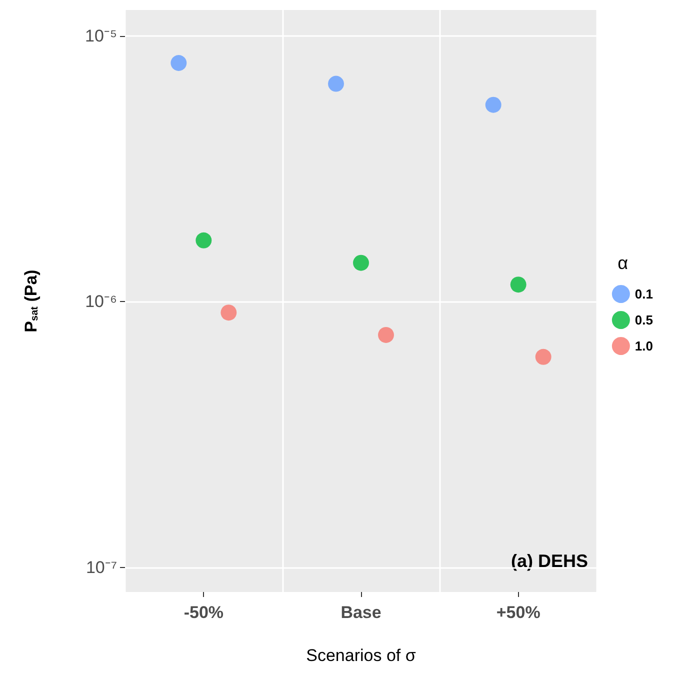 This screenshot has height=680, width=678. What do you see at coordinates (101, 36) in the screenshot?
I see `y-tick-label: 10⁻⁵` at bounding box center [101, 36].